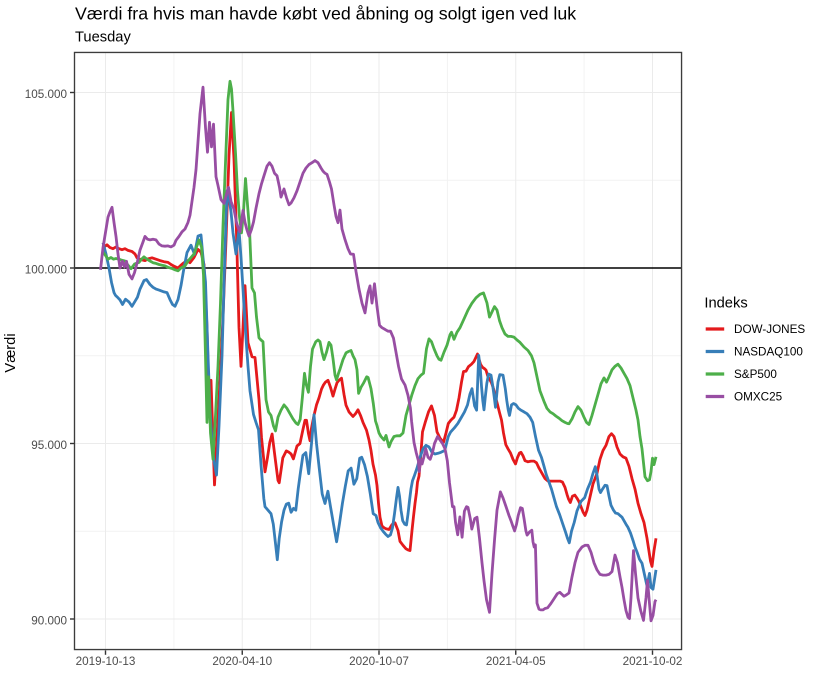  Describe the element at coordinates (49, 621) in the screenshot. I see `svg-text: 90.000` at that location.